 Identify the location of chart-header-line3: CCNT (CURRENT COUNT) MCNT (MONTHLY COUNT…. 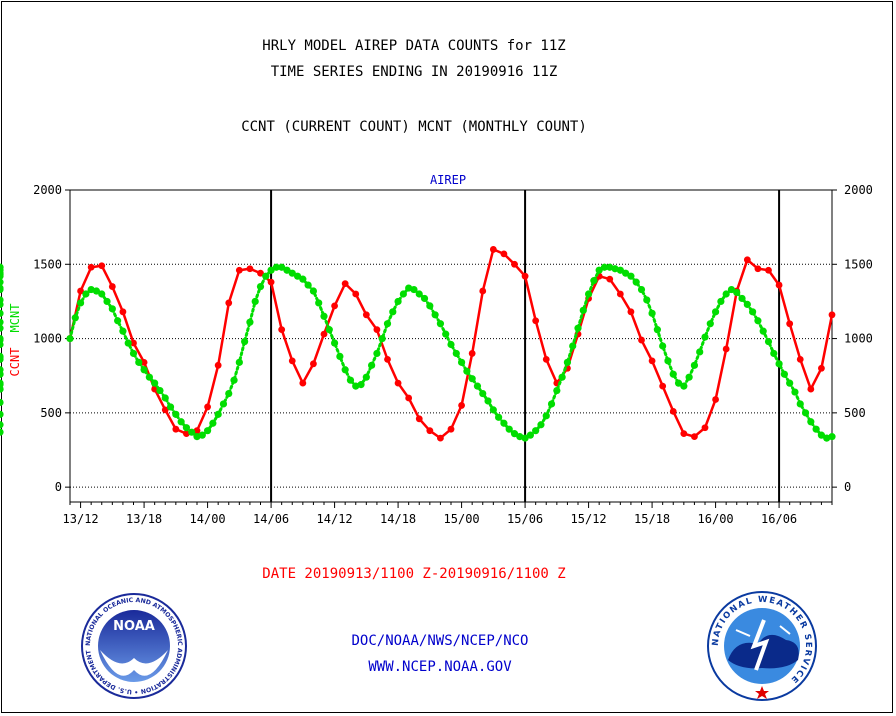
(414, 127).